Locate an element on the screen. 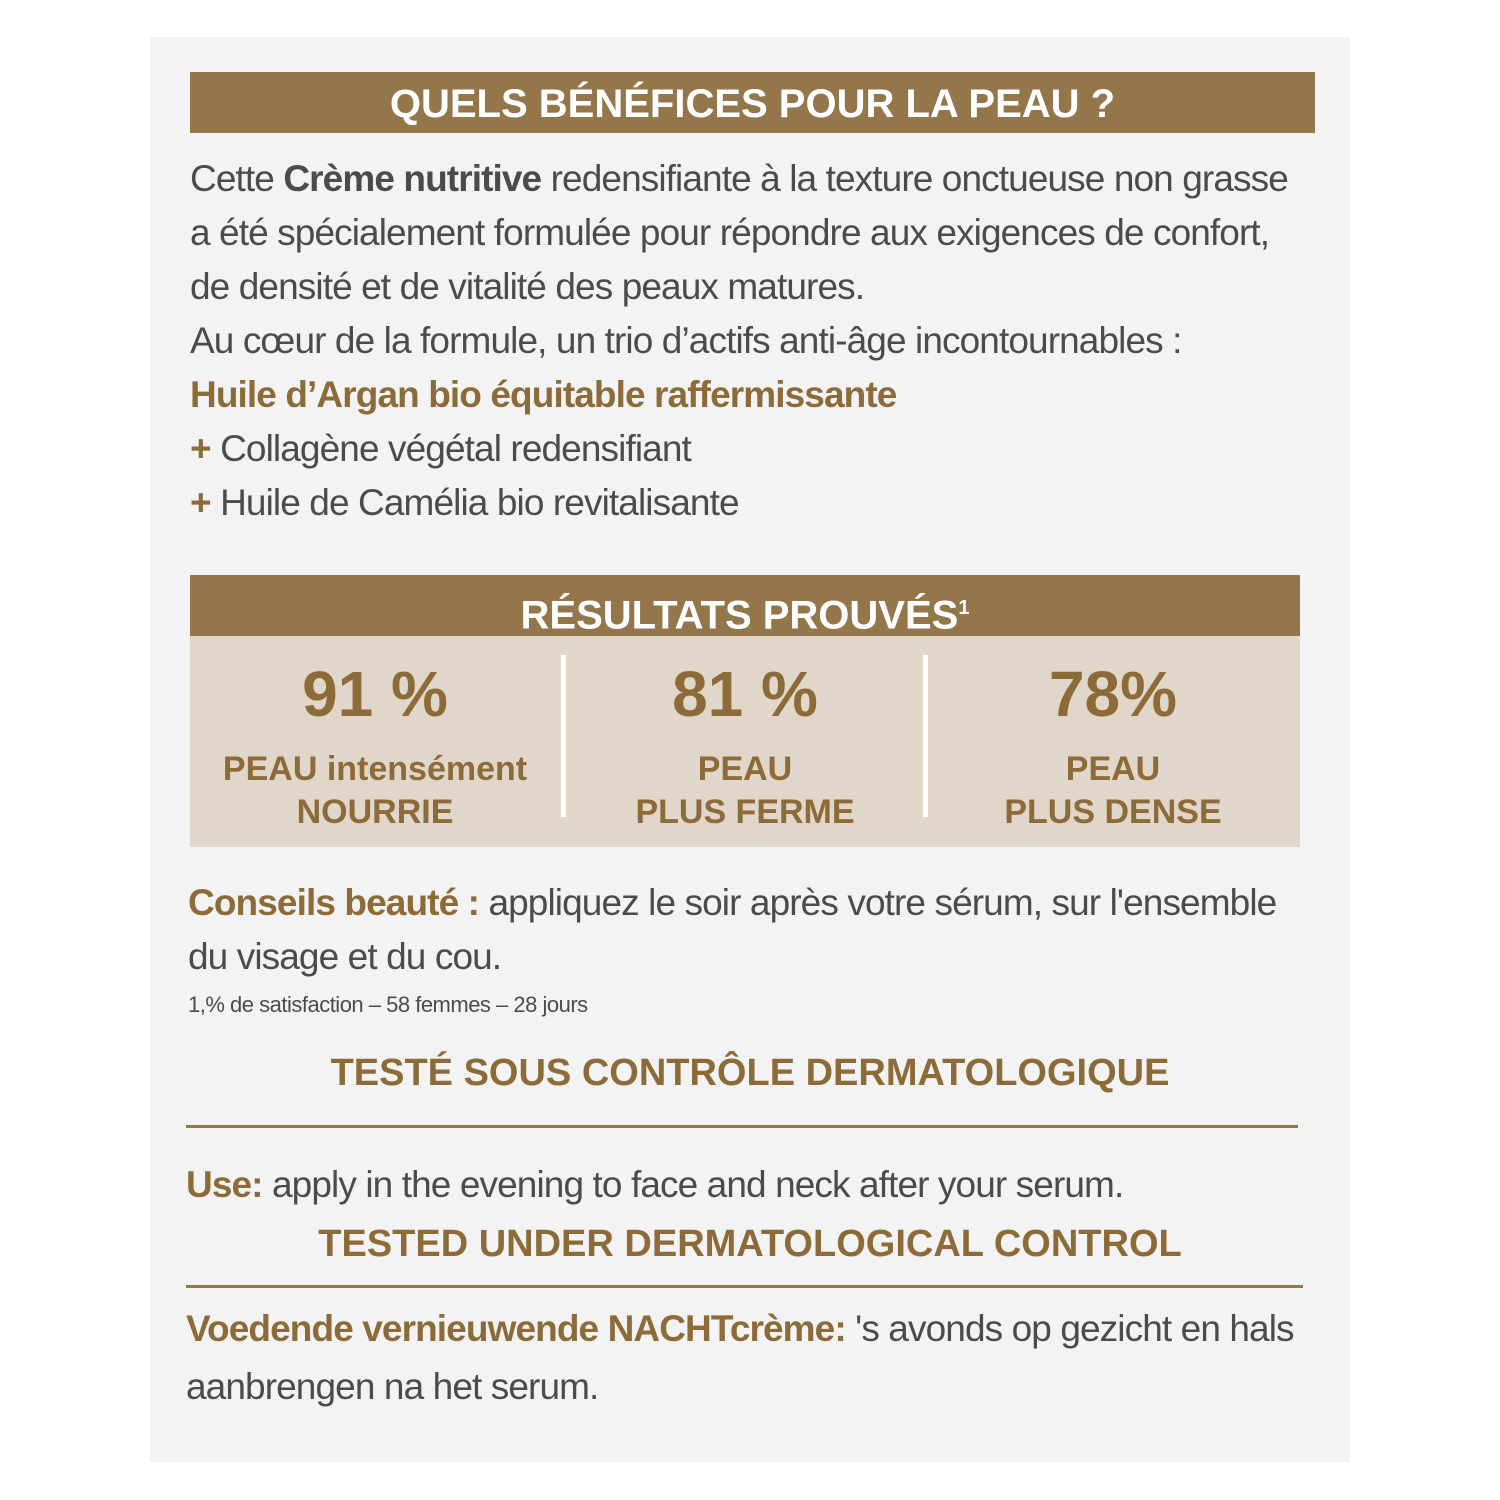 The image size is (1500, 1500). use-label: Use: is located at coordinates (225, 1184).